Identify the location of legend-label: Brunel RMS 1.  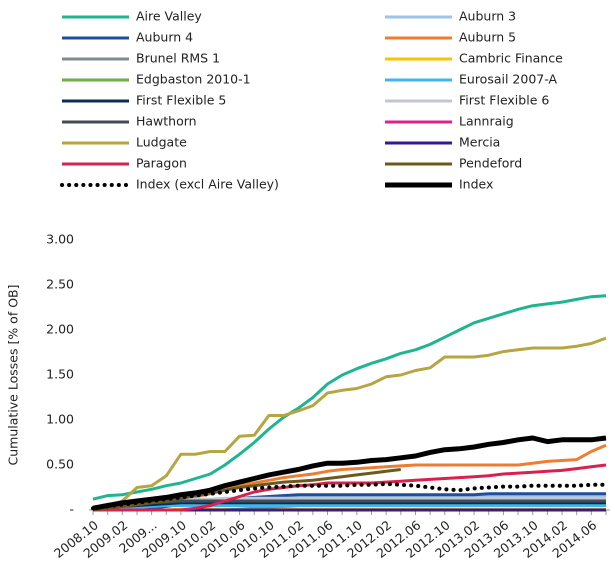
(178, 58).